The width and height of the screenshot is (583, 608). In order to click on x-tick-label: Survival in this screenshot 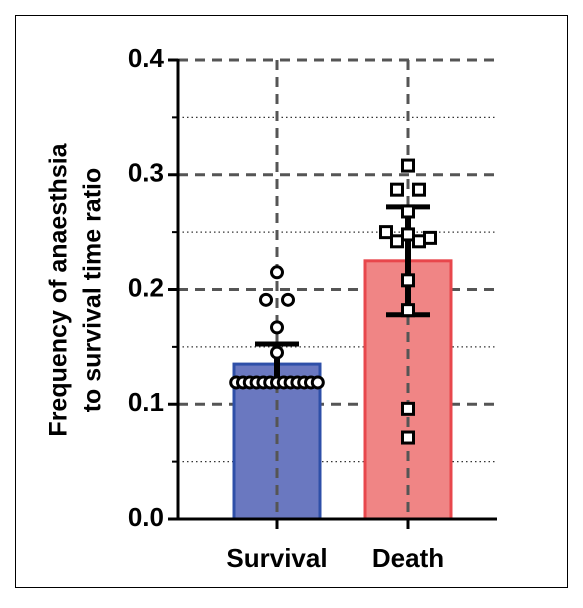, I will do `click(276, 558)`.